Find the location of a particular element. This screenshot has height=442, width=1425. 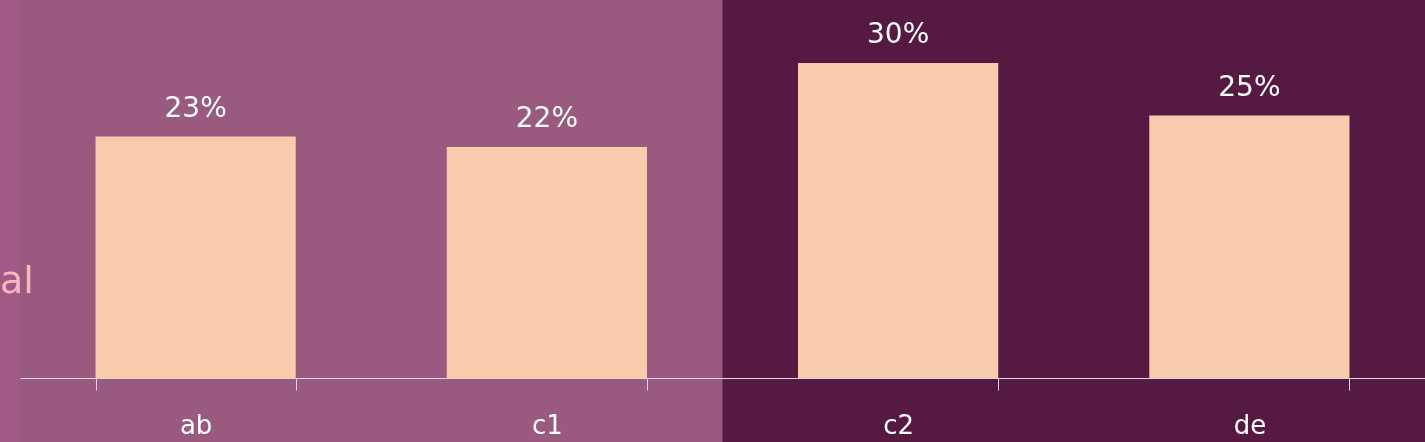

annotation: al is located at coordinates (17, 280).